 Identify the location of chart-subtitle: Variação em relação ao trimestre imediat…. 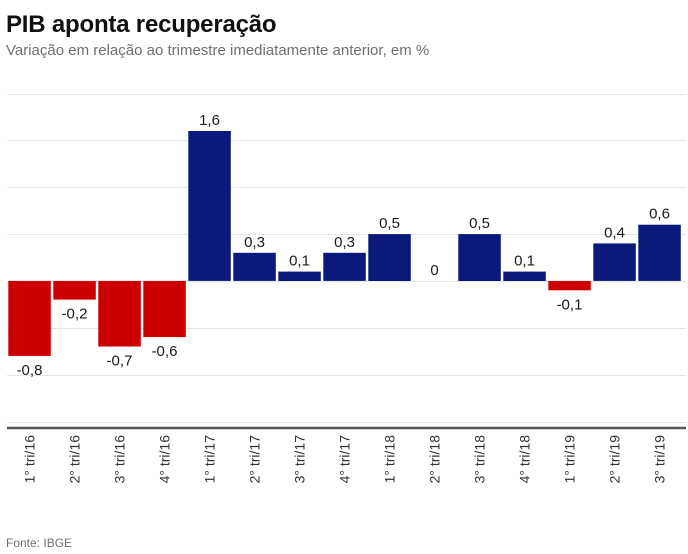
(218, 50).